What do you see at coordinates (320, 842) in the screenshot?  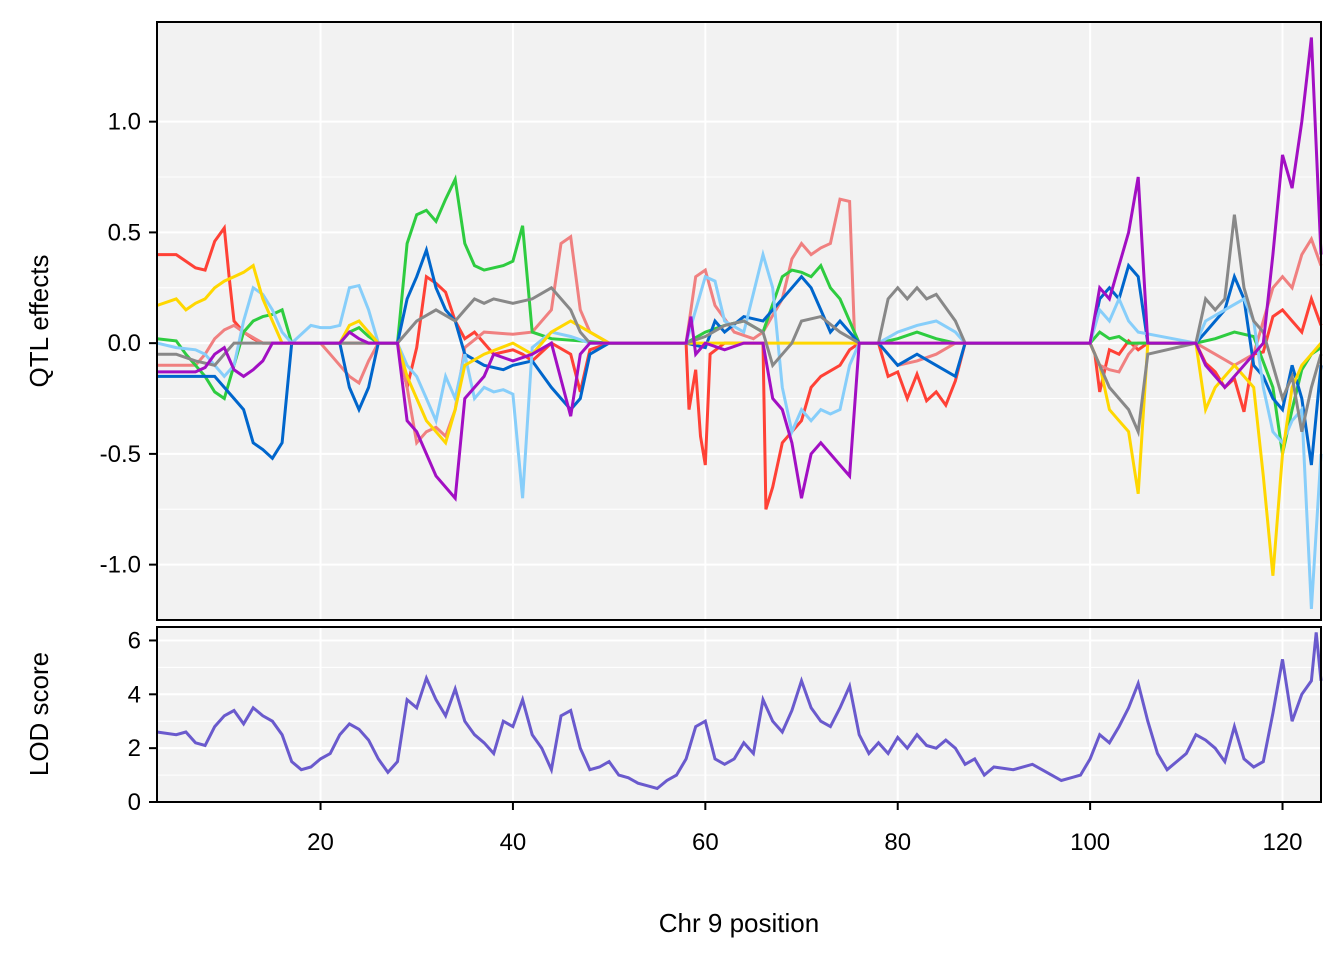 I see `x-tick-label: 20` at bounding box center [320, 842].